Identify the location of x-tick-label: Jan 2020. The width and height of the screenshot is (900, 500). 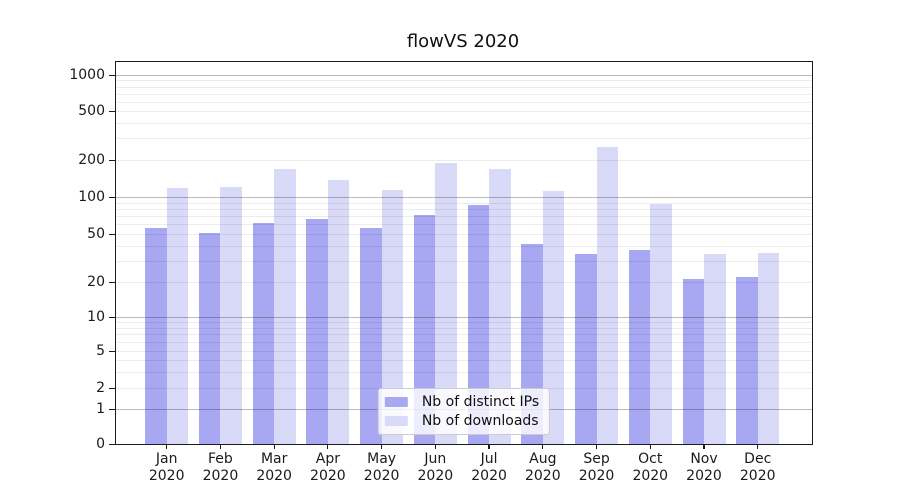
(166, 467).